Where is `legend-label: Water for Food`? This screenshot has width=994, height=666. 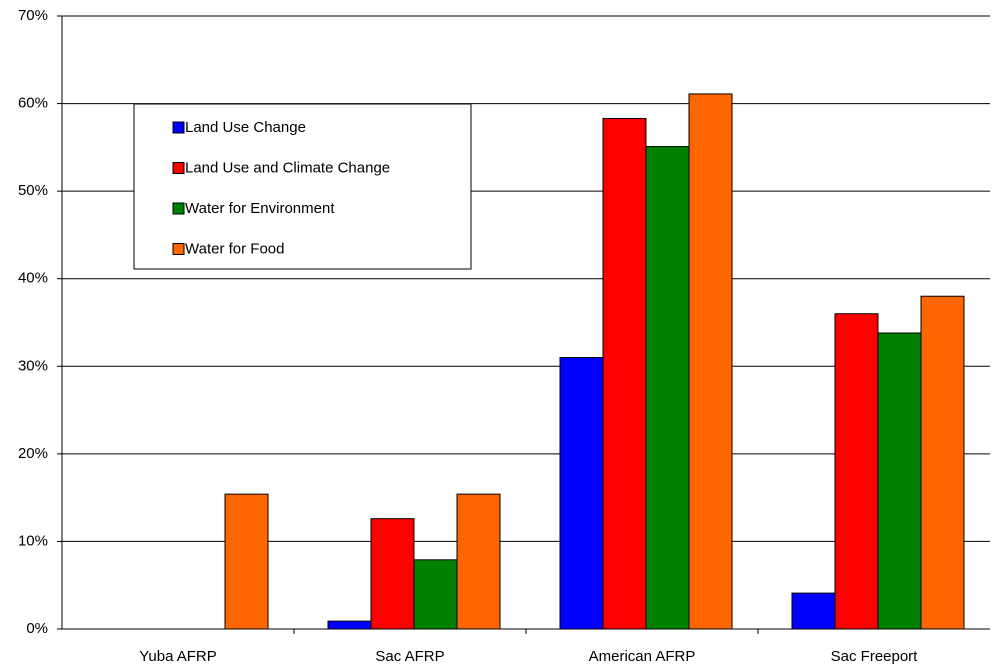
legend-label: Water for Food is located at coordinates (234, 248).